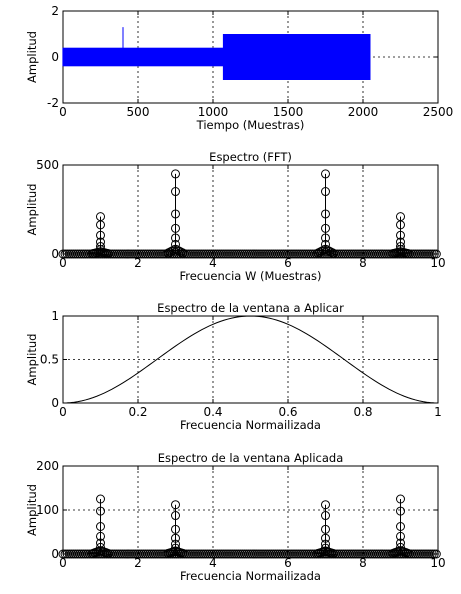 This screenshot has width=461, height=594. What do you see at coordinates (53, 103) in the screenshot?
I see `y-tick-label: -2` at bounding box center [53, 103].